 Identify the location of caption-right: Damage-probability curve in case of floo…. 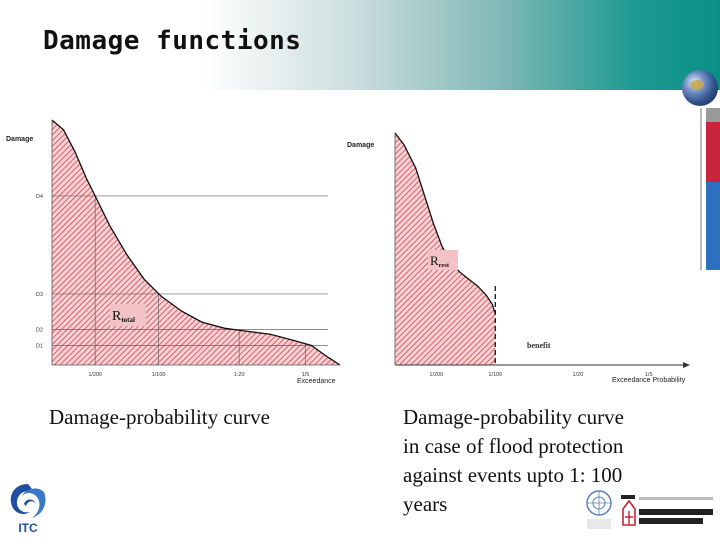
(538, 461).